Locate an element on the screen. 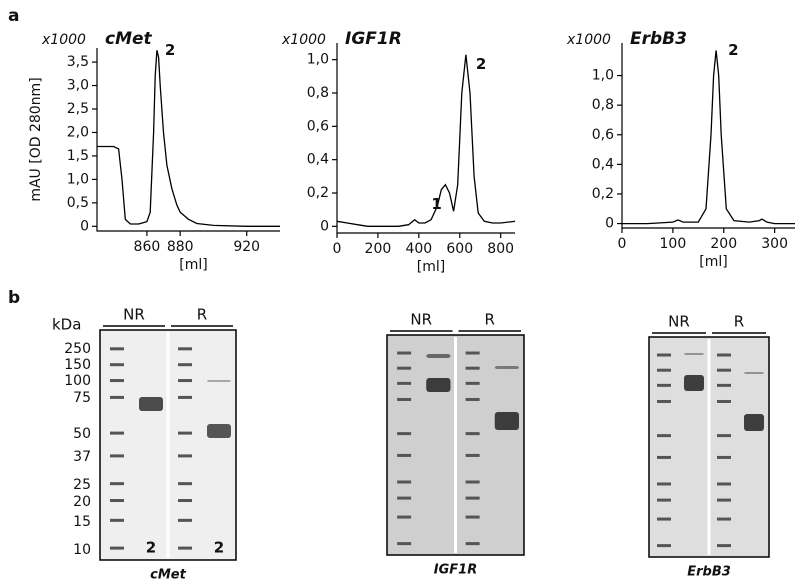 This screenshot has height=585, width=800. y-tick-label: 0,2 is located at coordinates (603, 194).